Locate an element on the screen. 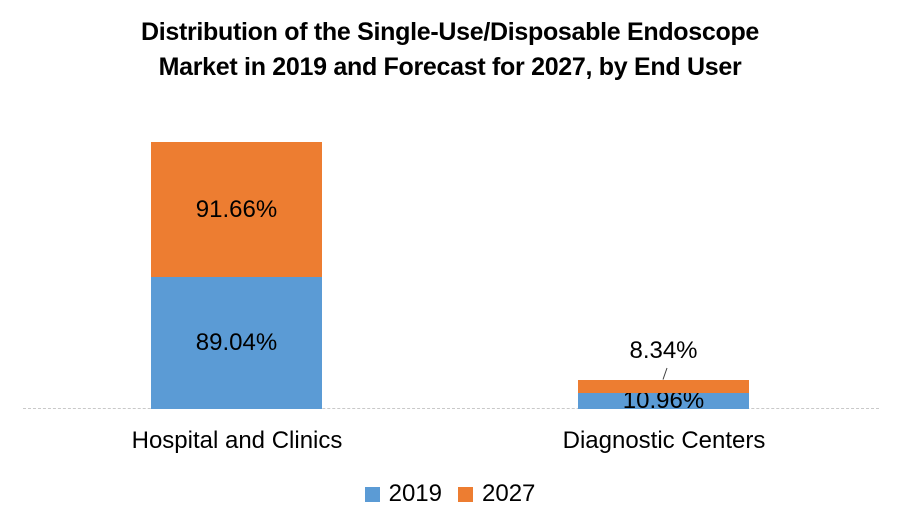 This screenshot has height=525, width=900. legend-item-2027: 2027 is located at coordinates (496, 494).